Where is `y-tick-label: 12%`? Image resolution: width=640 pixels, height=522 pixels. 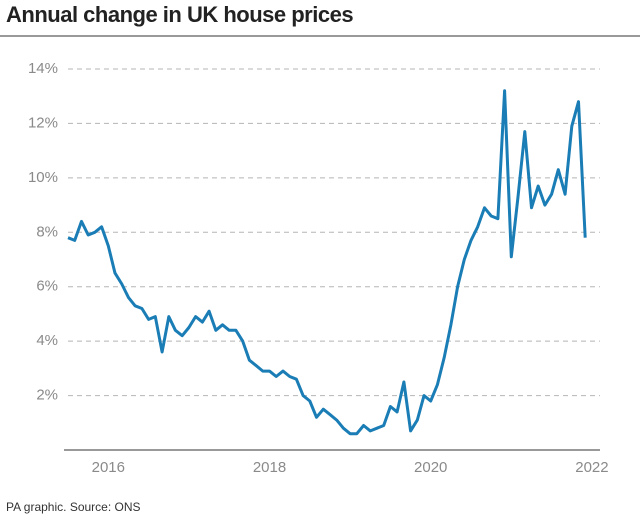 y-tick-label: 12% is located at coordinates (43, 122).